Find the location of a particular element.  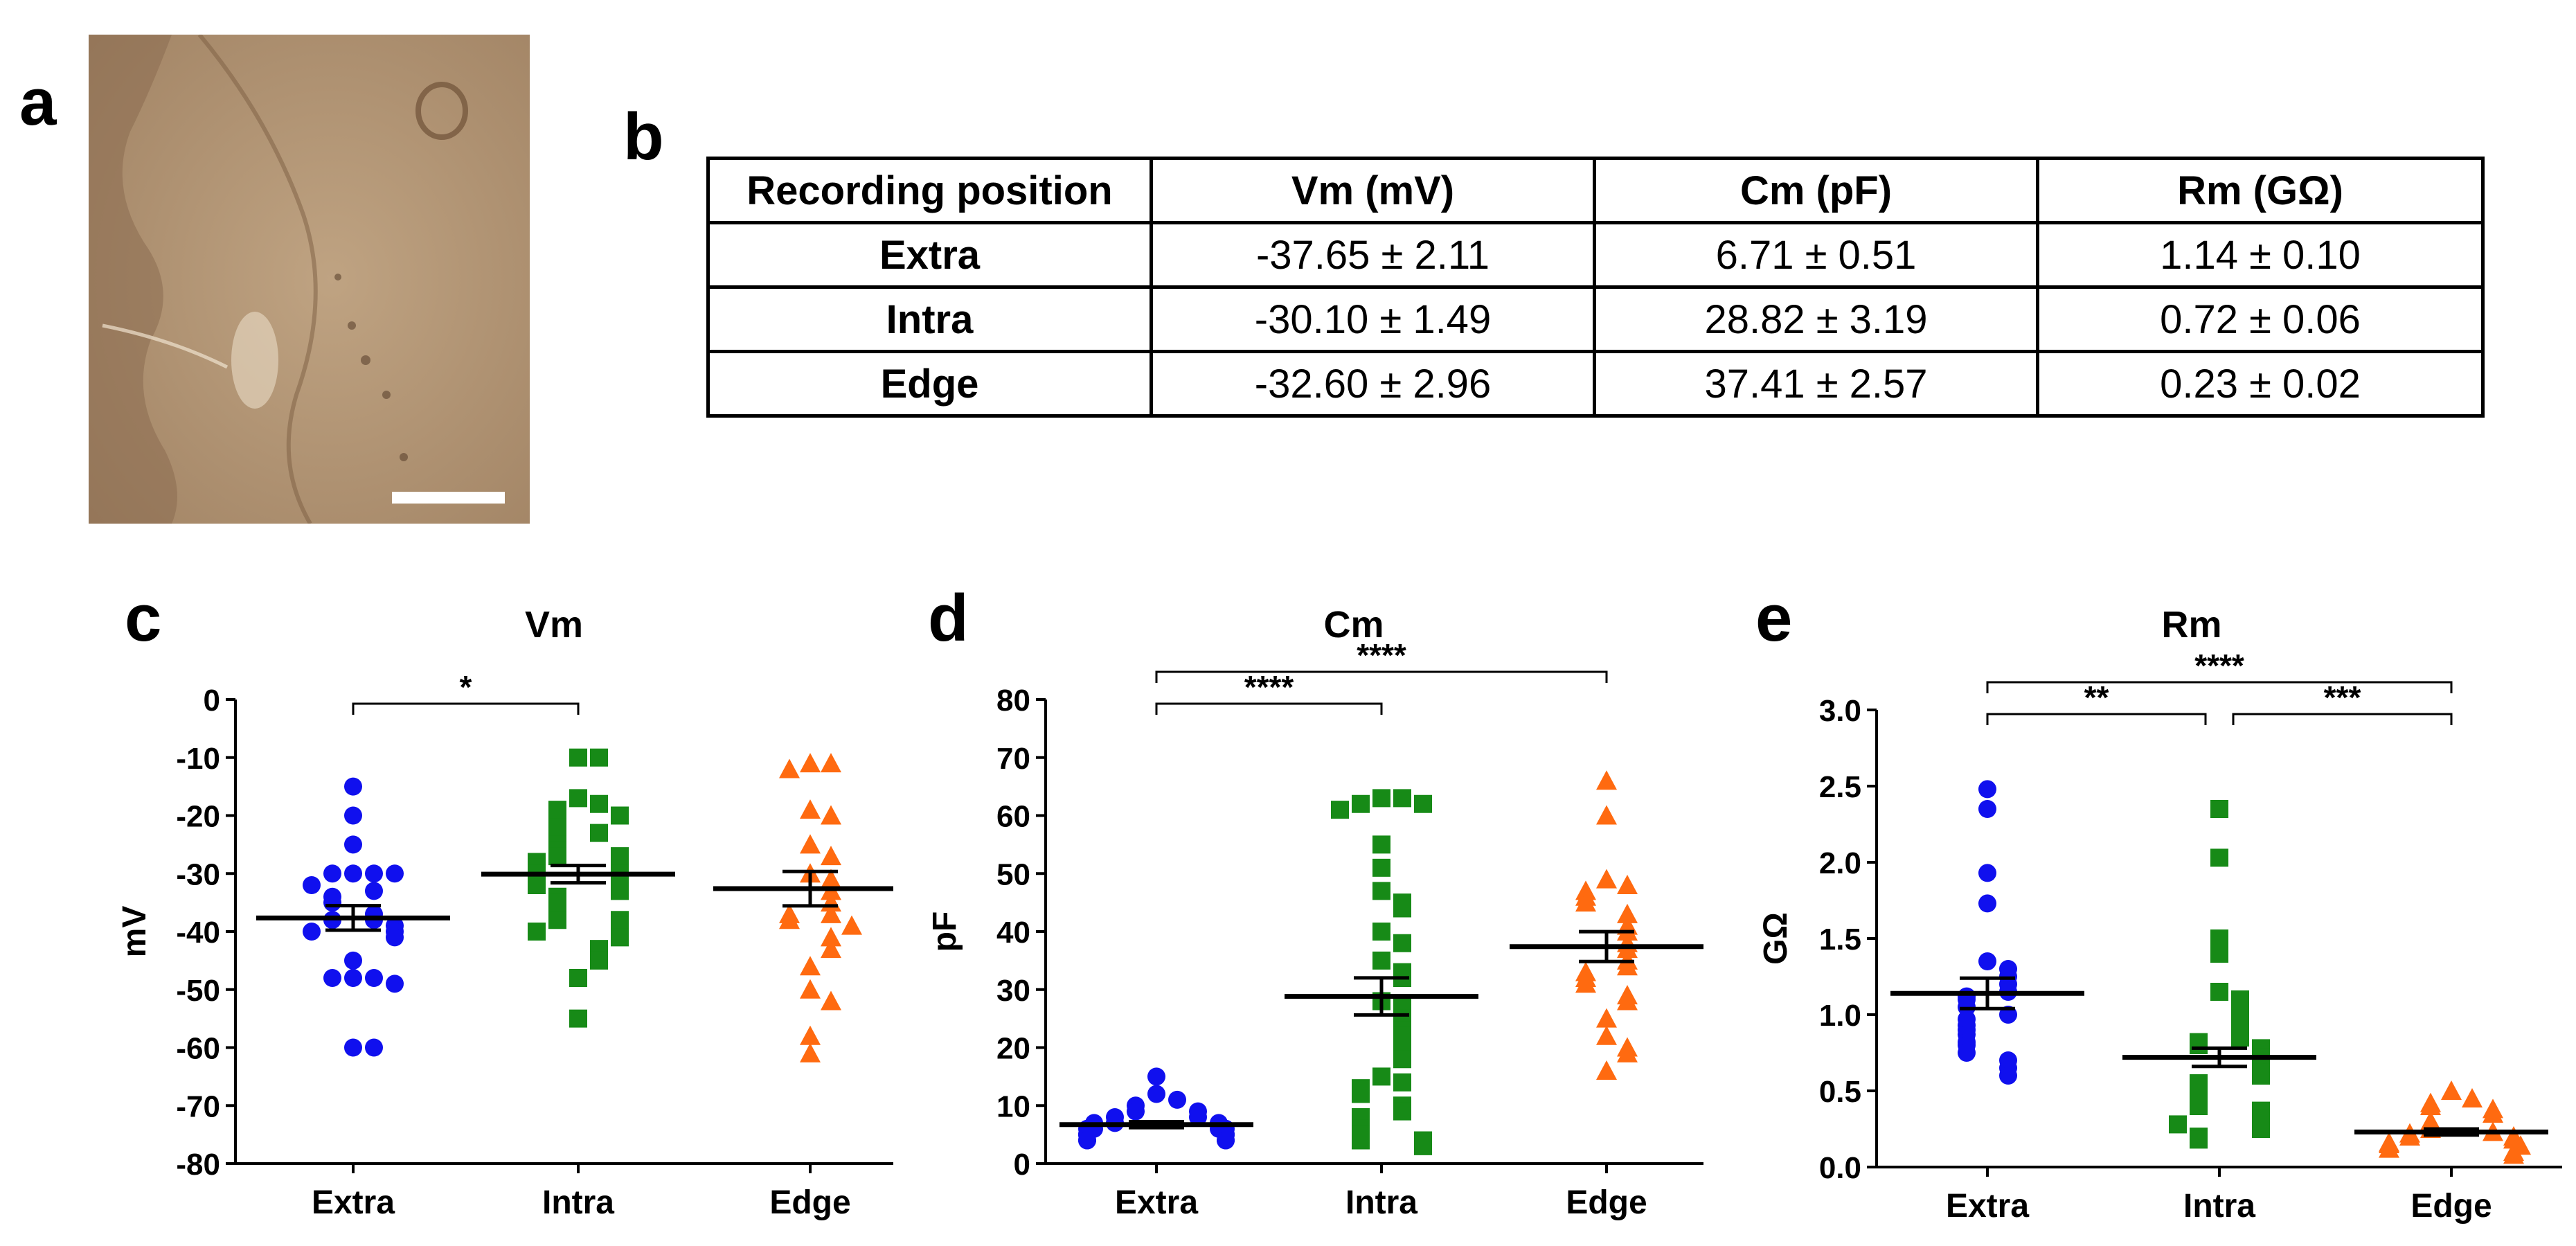

y-tick-label: 1.5 is located at coordinates (1840, 940).